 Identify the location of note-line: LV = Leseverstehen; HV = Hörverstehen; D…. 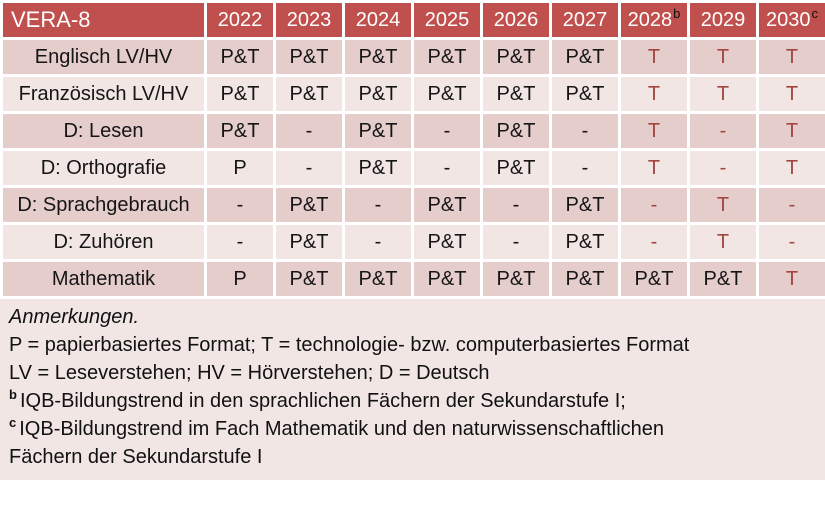
(412, 373).